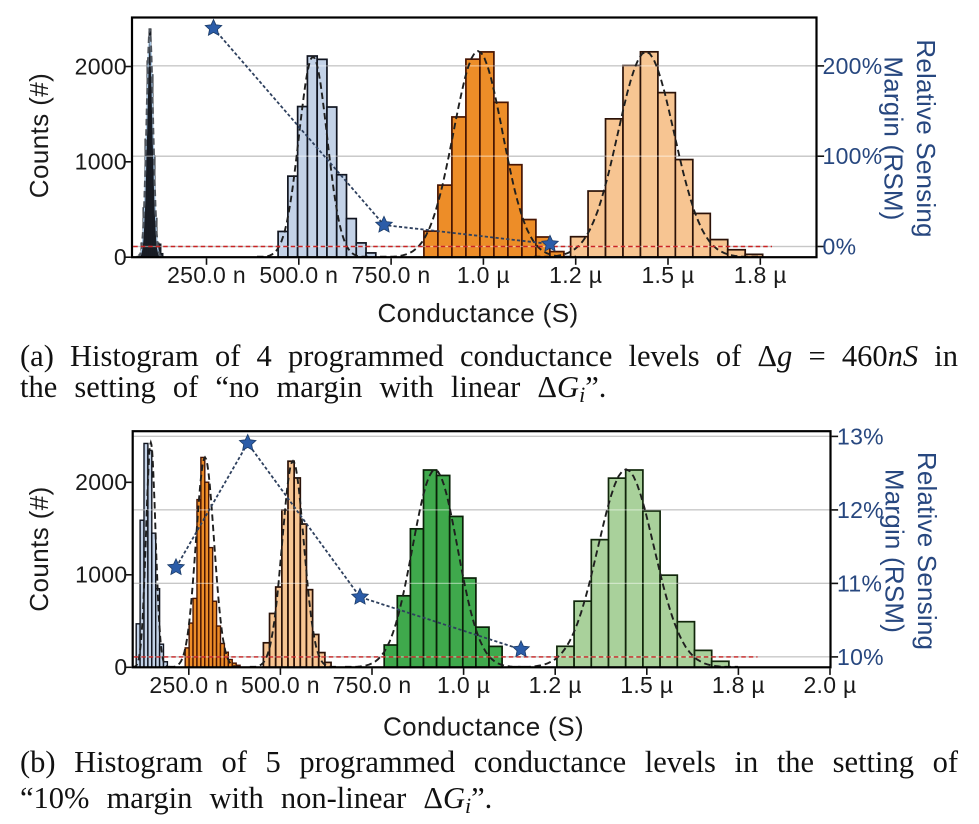 The height and width of the screenshot is (824, 979). What do you see at coordinates (859, 583) in the screenshot?
I see `svg-text: 11%` at bounding box center [859, 583].